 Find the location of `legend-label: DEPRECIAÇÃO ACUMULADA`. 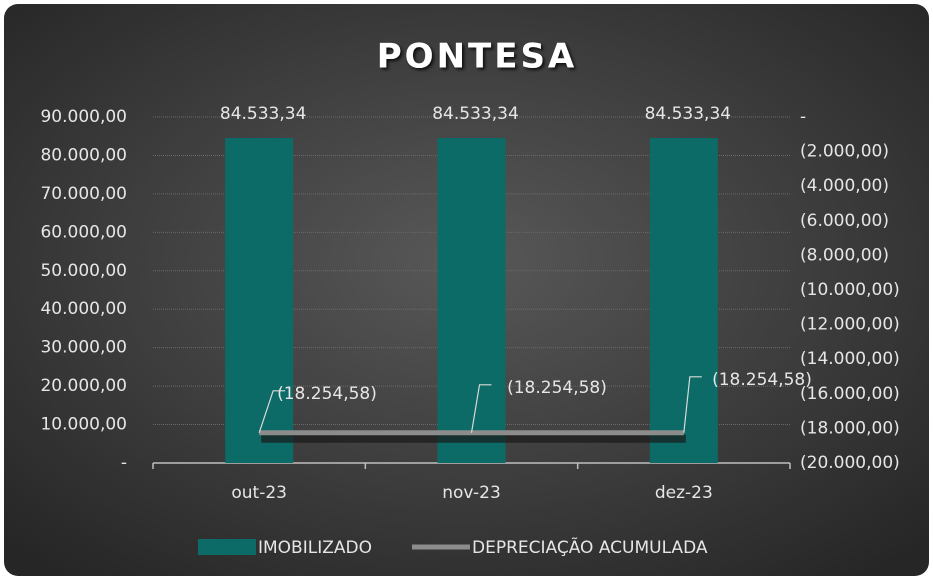

legend-label: DEPRECIAÇÃO ACUMULADA is located at coordinates (590, 547).